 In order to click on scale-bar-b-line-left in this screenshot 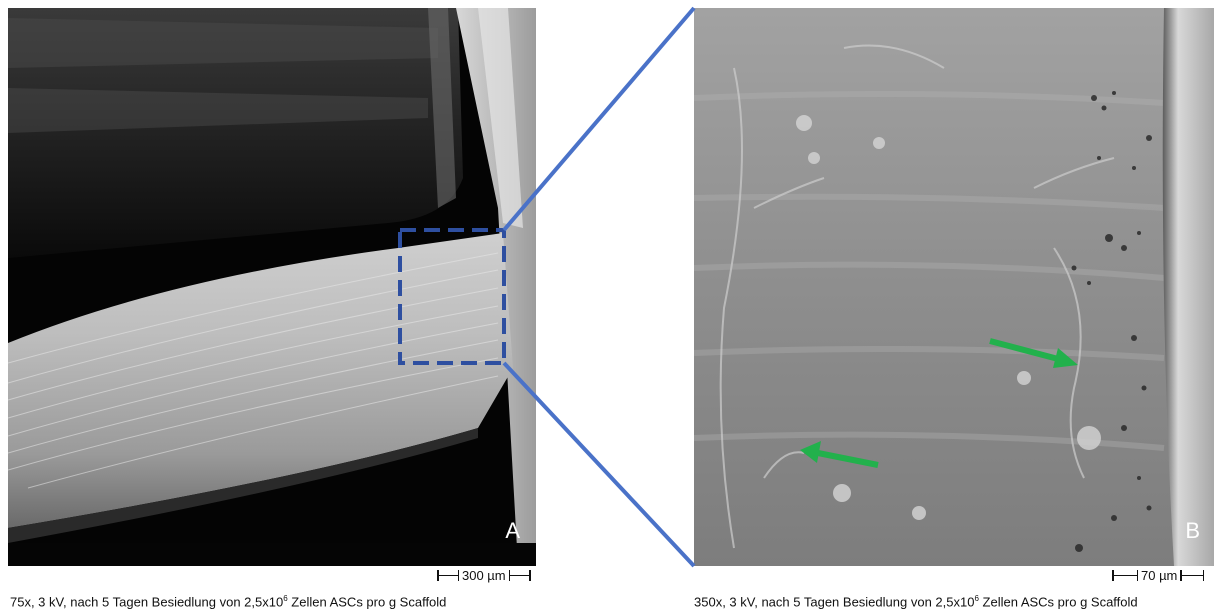, I will do `click(1125, 575)`.